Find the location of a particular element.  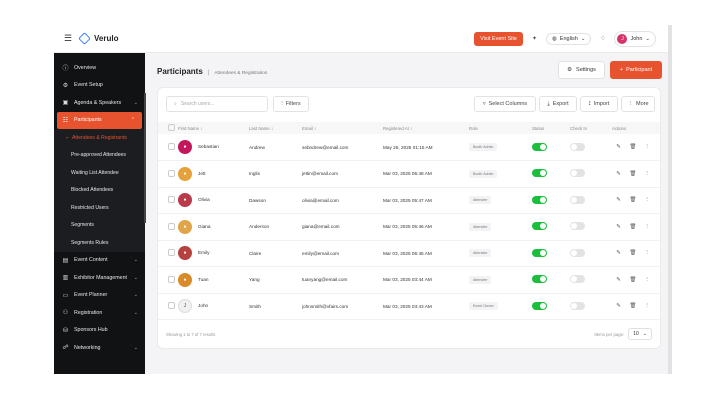

sidebar-subitem-waiting-list: Waiting List Attendee is located at coordinates (95, 172).